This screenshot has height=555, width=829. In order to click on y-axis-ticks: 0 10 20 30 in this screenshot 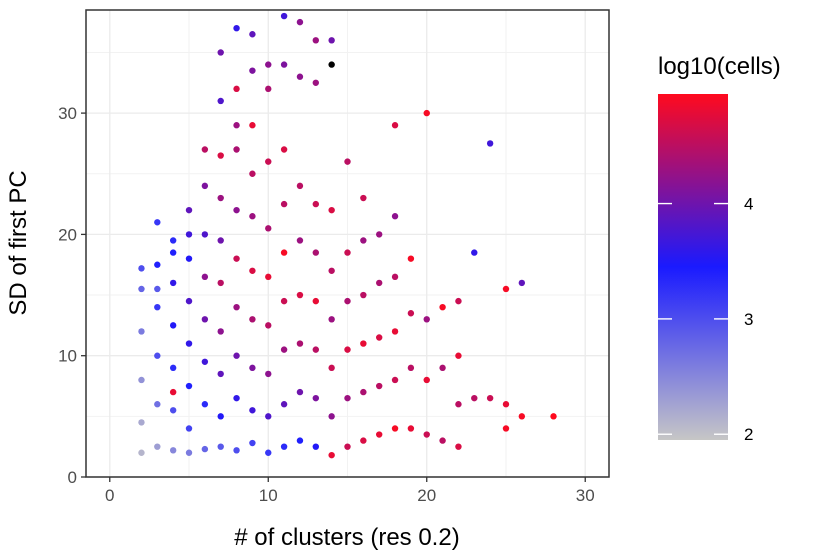, I will do `click(72, 295)`.